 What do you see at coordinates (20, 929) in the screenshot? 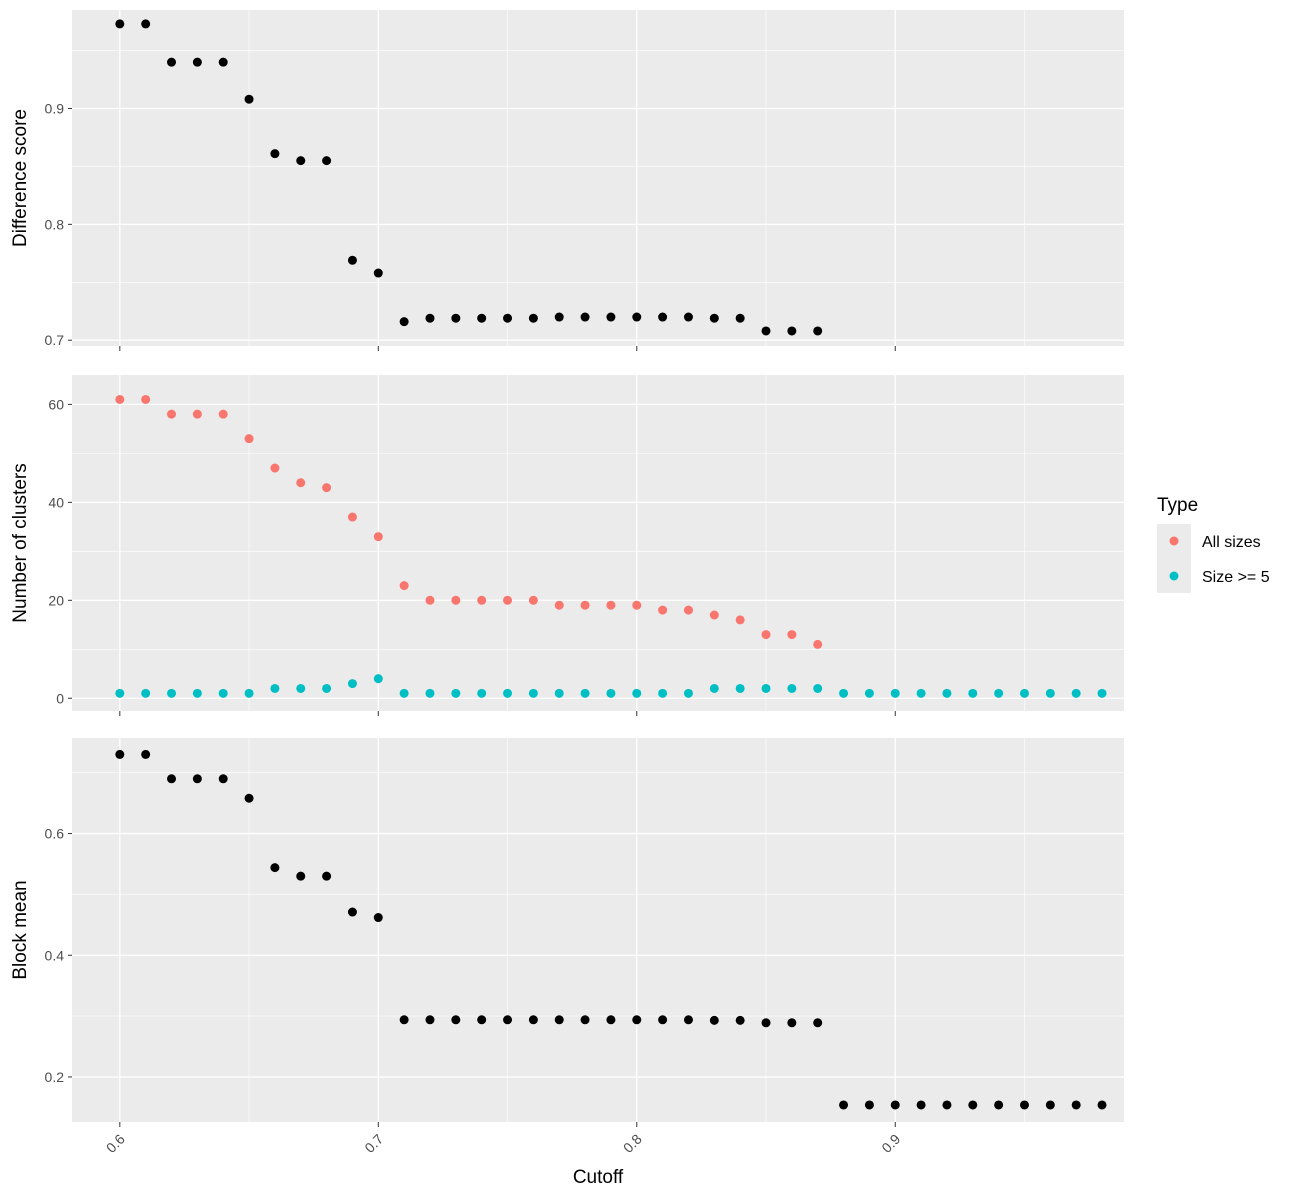
I see `y-axis-title: Block mean` at bounding box center [20, 929].